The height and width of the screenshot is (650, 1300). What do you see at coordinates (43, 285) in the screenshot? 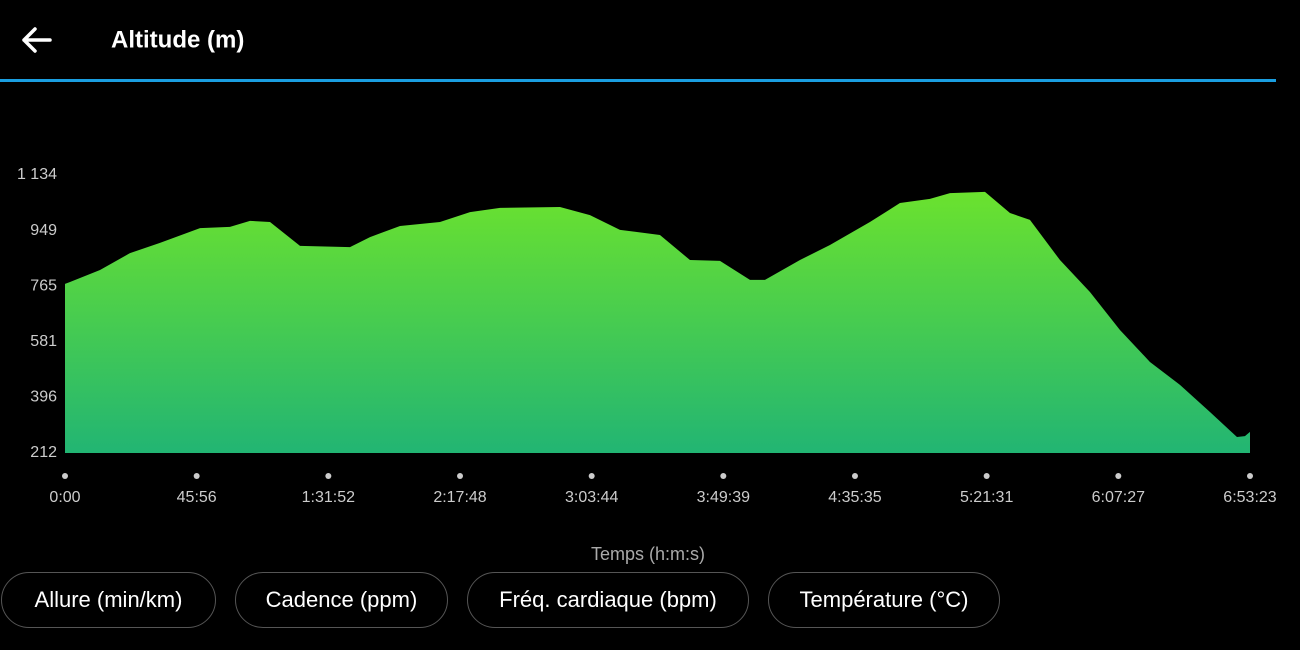
I see `y-tick-label: 765` at bounding box center [43, 285].